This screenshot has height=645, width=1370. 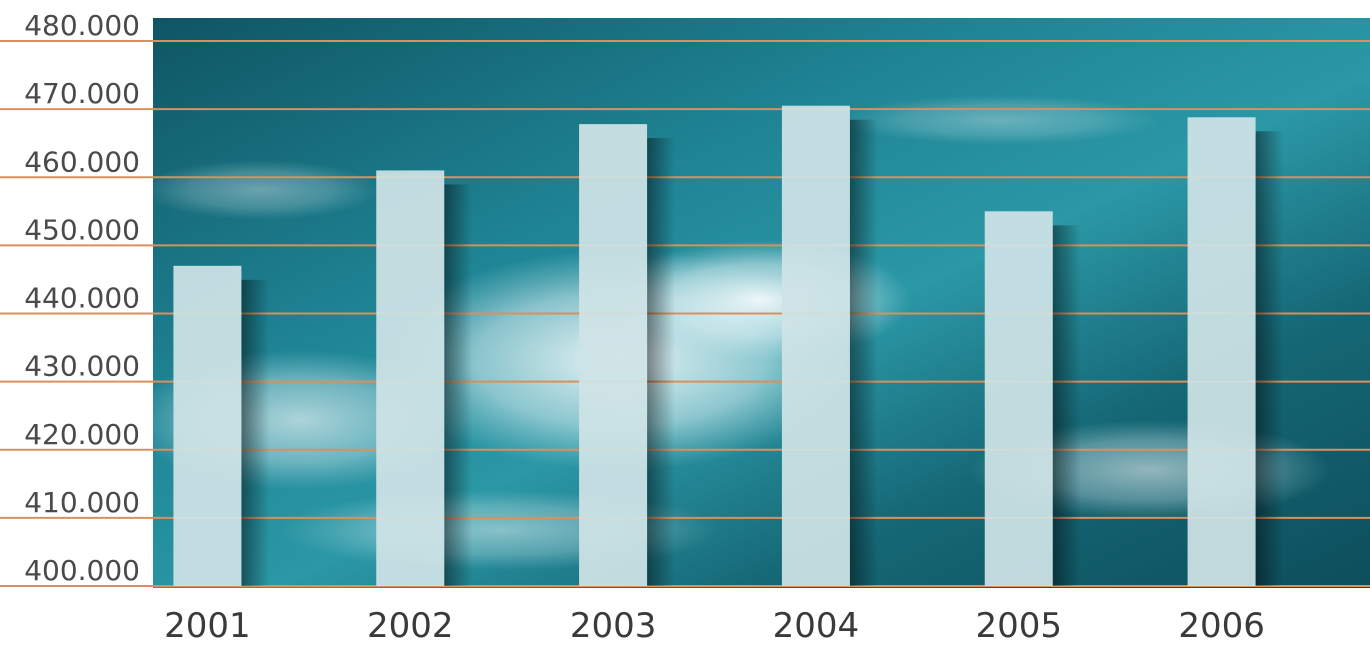 I want to click on y-tick-label: 440.000, so click(x=82, y=298).